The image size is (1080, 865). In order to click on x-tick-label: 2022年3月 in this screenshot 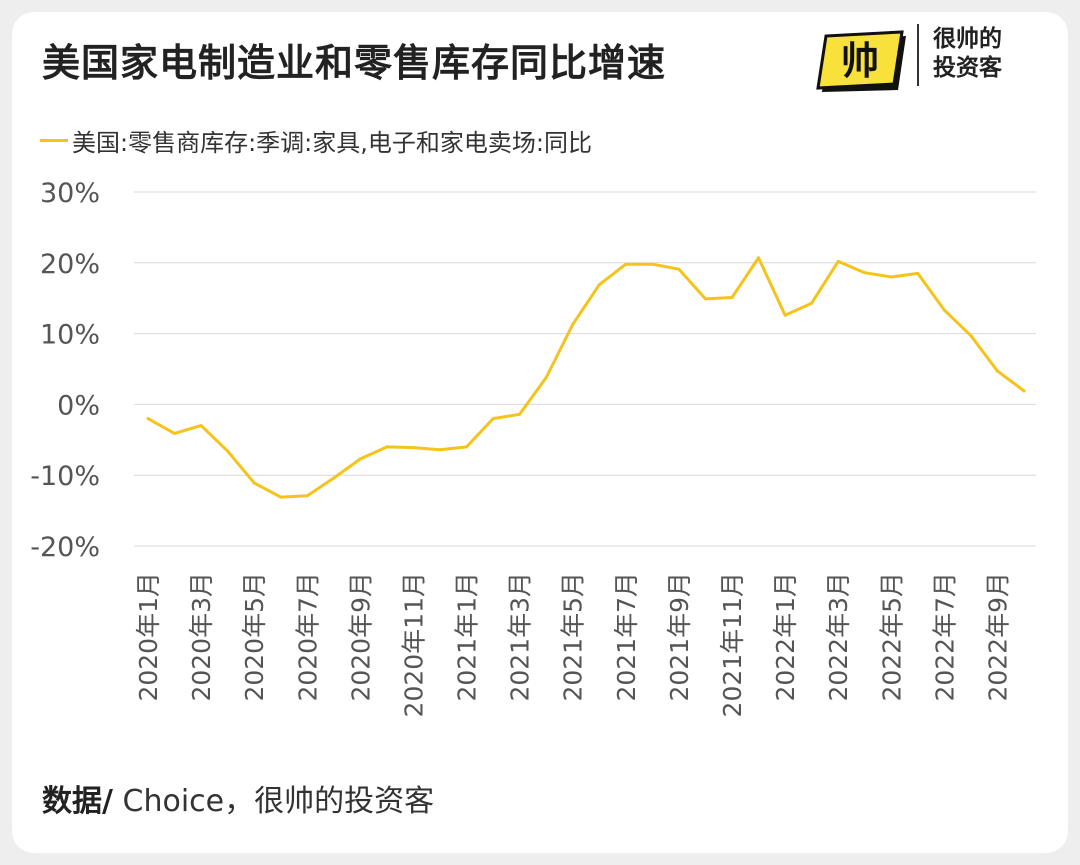, I will do `click(838, 637)`.